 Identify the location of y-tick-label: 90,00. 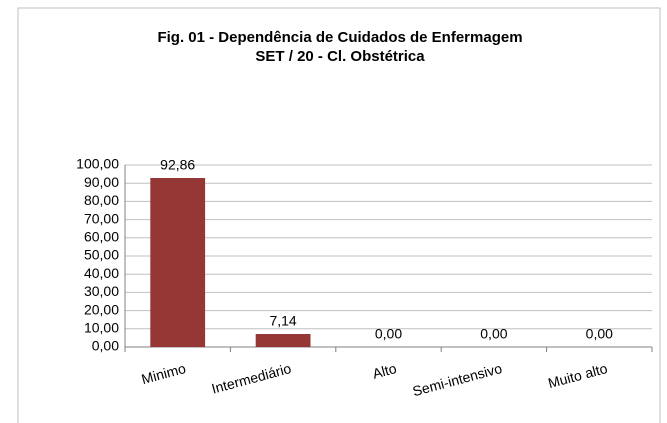
(101, 182).